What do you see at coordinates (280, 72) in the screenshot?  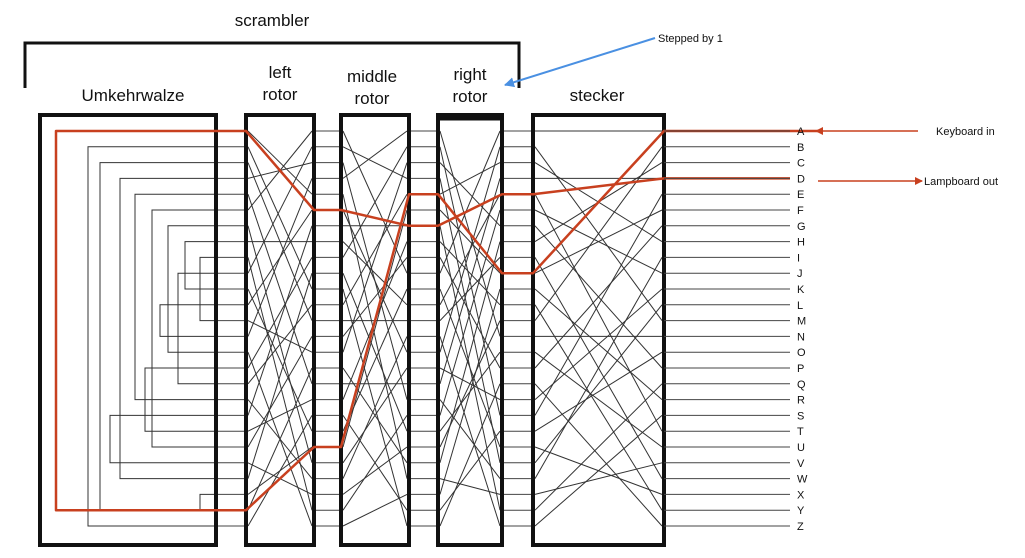 I see `left-rotor-label-line1: left` at bounding box center [280, 72].